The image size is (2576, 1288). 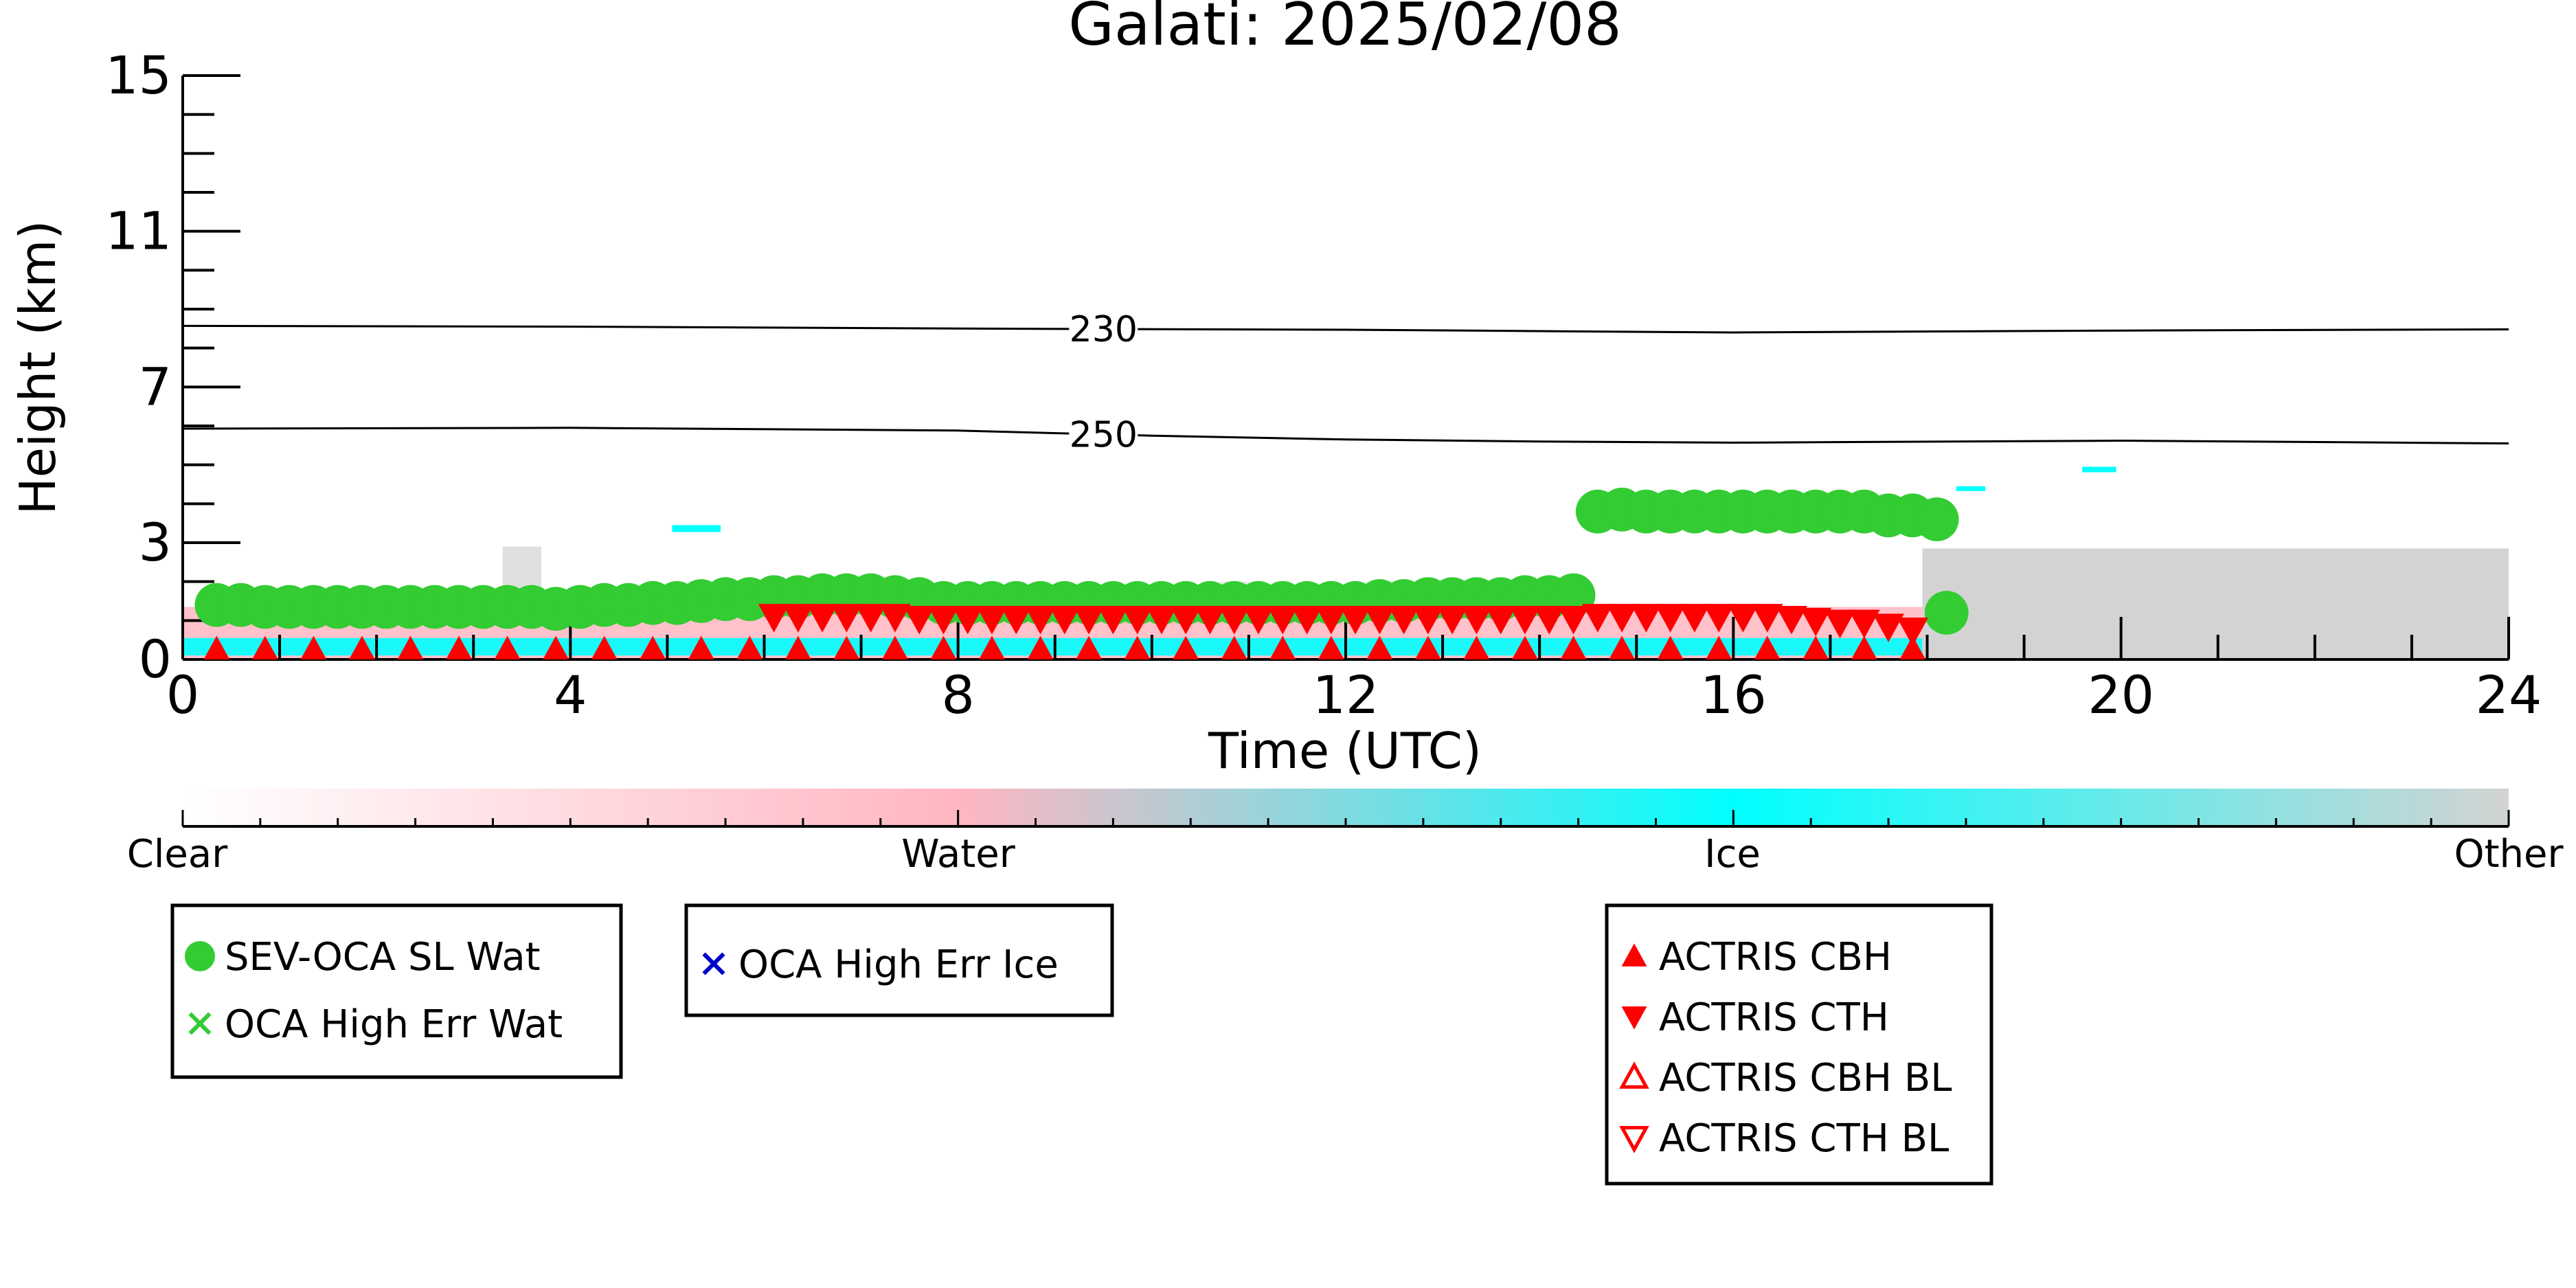 What do you see at coordinates (138, 231) in the screenshot?
I see `y-tick-label: 11` at bounding box center [138, 231].